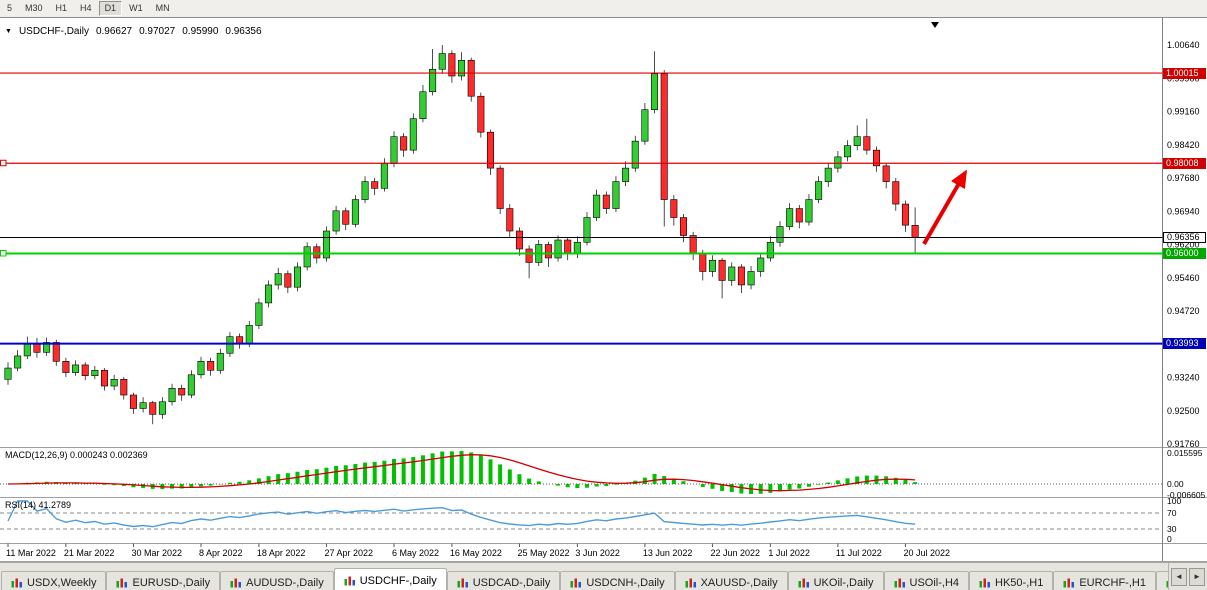 The width and height of the screenshot is (1207, 590). Describe the element at coordinates (1185, 453) in the screenshot. I see `svg-text: 0.015595` at that location.